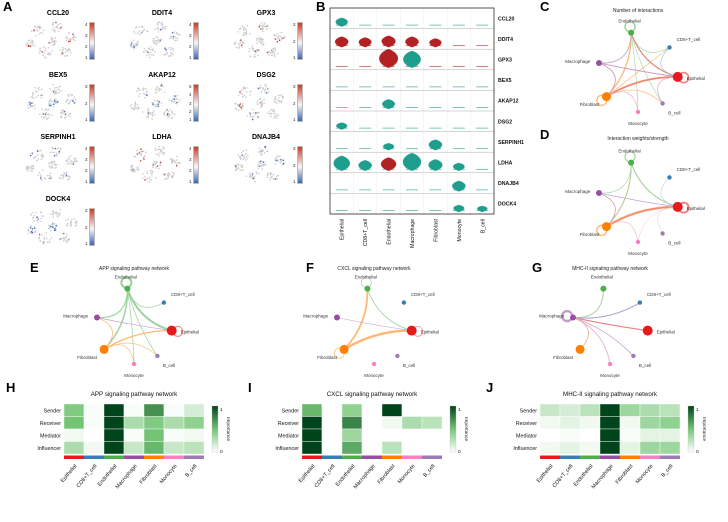  What do you see at coordinates (327, 357) in the screenshot?
I see `network-node-label: Fibroblast` at bounding box center [327, 357].